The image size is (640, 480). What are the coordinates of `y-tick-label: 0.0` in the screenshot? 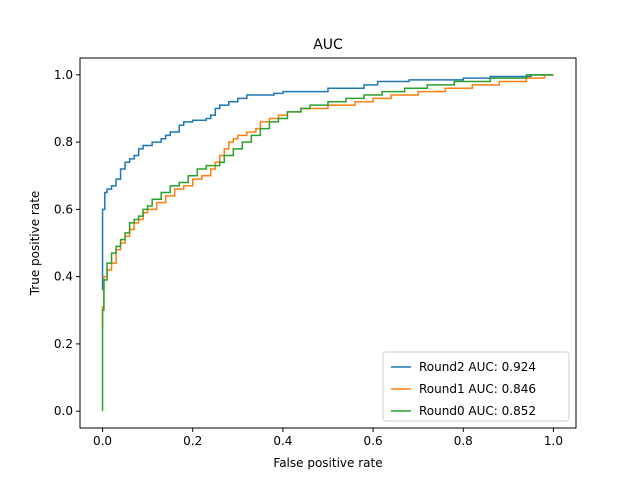 It's located at (63, 411).